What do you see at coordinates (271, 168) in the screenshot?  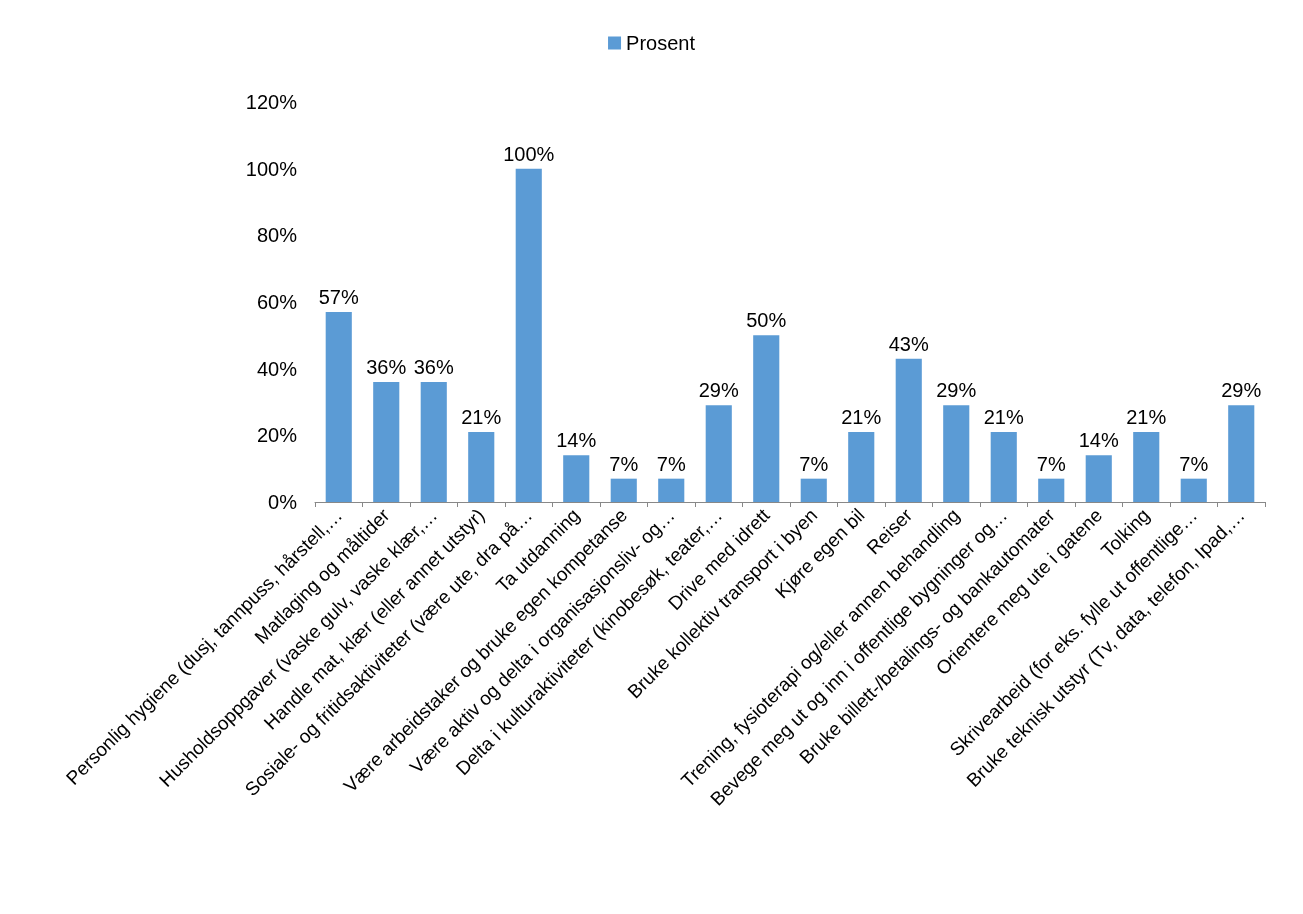 I see `y-tick-label: 100%` at bounding box center [271, 168].